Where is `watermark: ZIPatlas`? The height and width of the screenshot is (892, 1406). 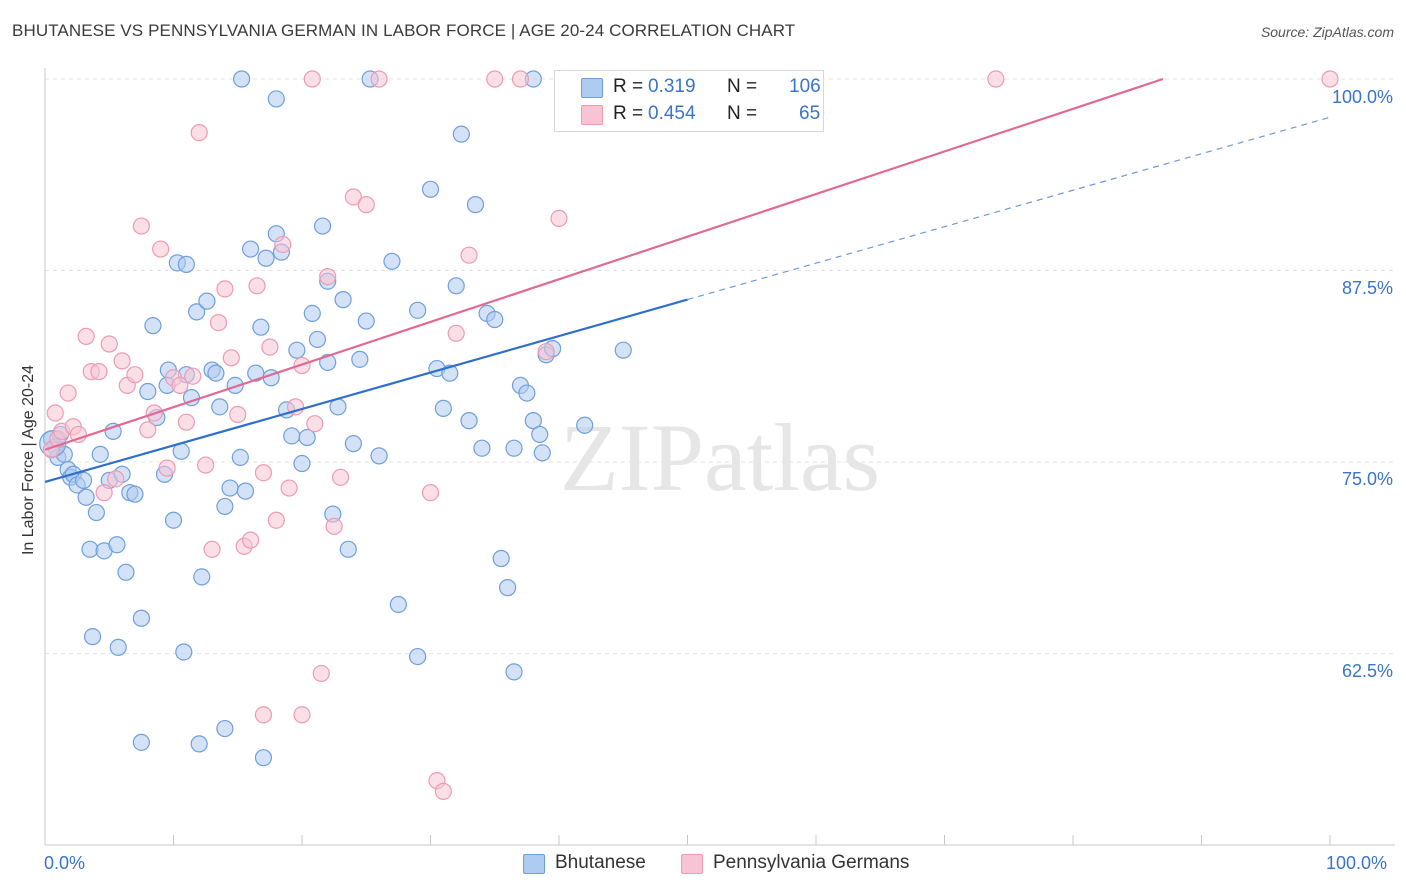
watermark: ZIPatlas is located at coordinates (720, 457).